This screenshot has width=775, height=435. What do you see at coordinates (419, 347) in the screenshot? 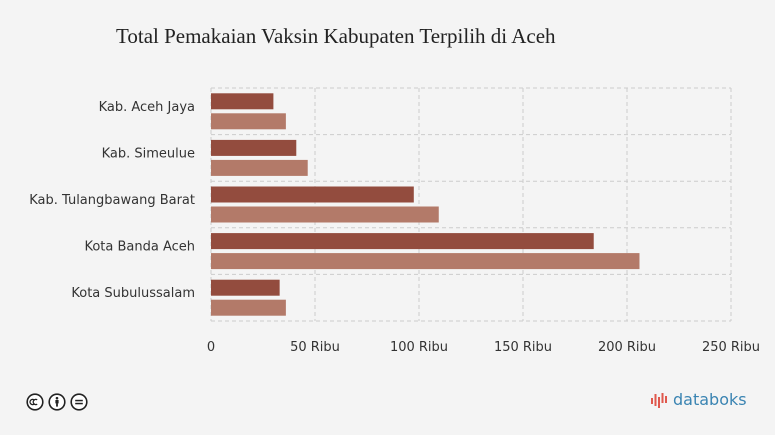
I see `x-tick-label: 100 Ribu` at bounding box center [419, 347].